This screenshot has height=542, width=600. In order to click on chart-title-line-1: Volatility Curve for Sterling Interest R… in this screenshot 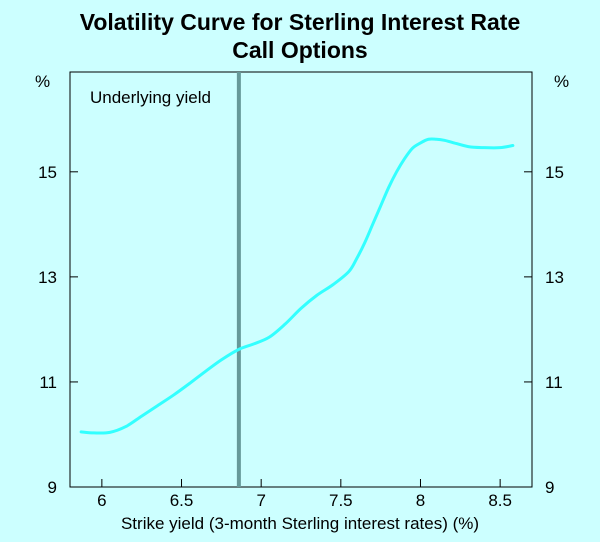, I will do `click(300, 22)`.